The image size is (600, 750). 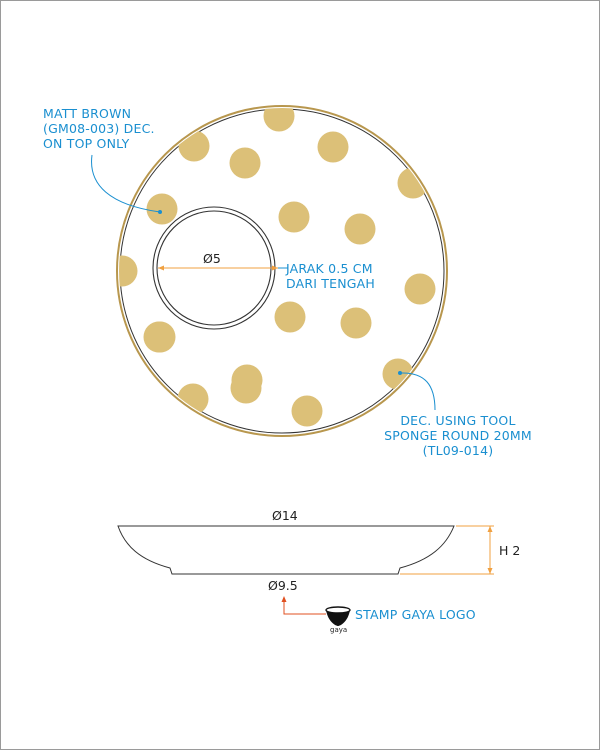 I want to click on offset-note-line-1: JARAK 0.5 CM, so click(x=329, y=268).